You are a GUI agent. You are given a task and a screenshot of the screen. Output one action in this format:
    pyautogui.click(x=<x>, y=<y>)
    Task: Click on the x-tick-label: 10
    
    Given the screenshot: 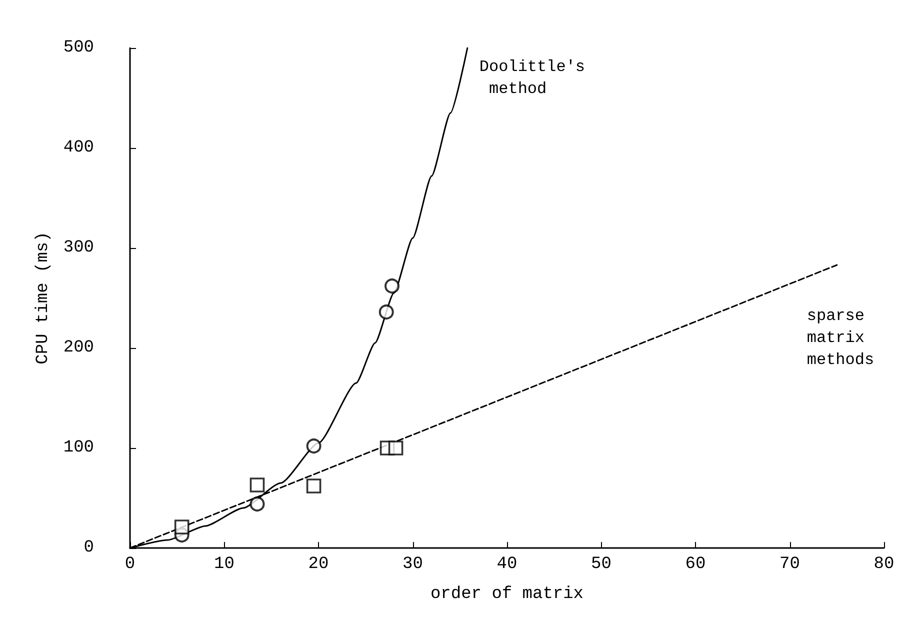 What is the action you would take?
    pyautogui.click(x=224, y=564)
    